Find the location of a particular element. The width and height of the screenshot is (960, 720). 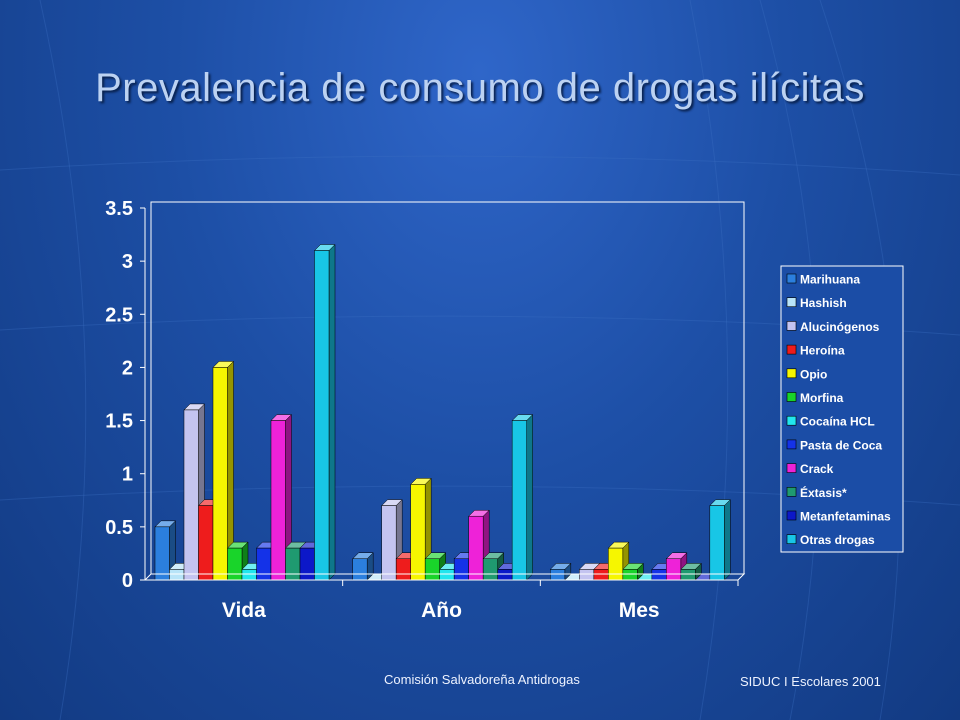

legend-entry: Éxtasis* is located at coordinates (823, 492).